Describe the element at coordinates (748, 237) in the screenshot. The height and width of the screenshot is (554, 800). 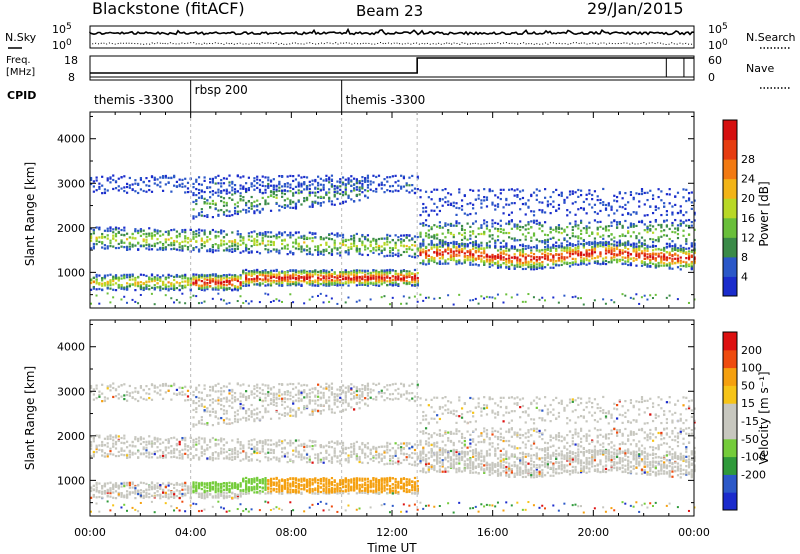
I see `power-colorbar-tick: 12` at that location.